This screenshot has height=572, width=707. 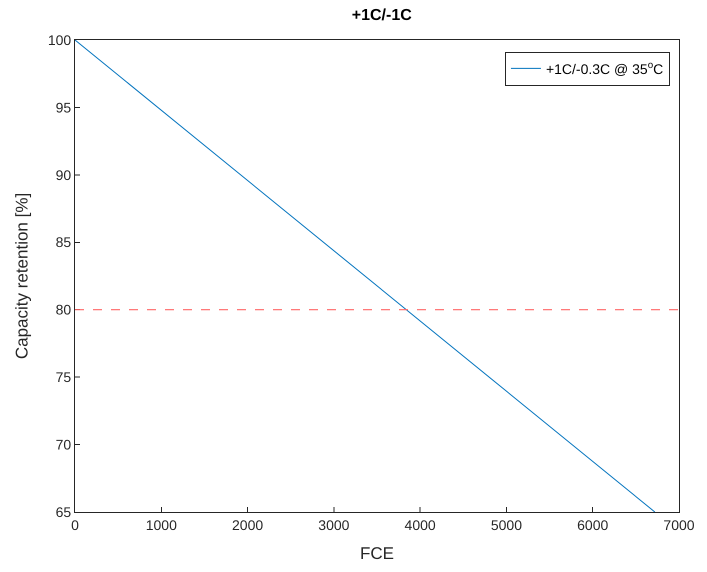 I want to click on y-tick-label: 75, so click(x=64, y=377).